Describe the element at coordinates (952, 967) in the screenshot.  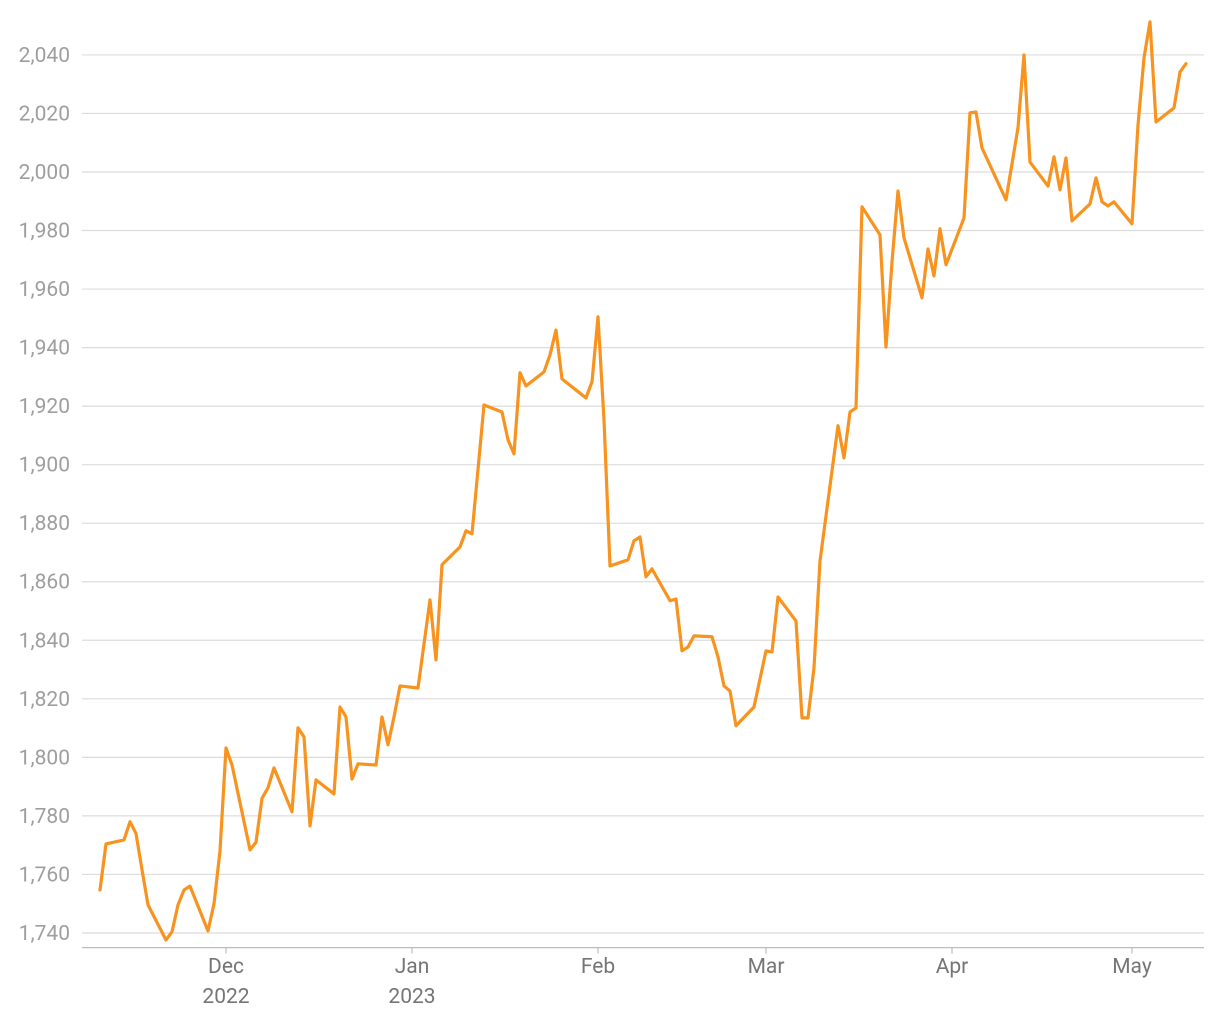
I see `x-tick-label: Apr` at that location.